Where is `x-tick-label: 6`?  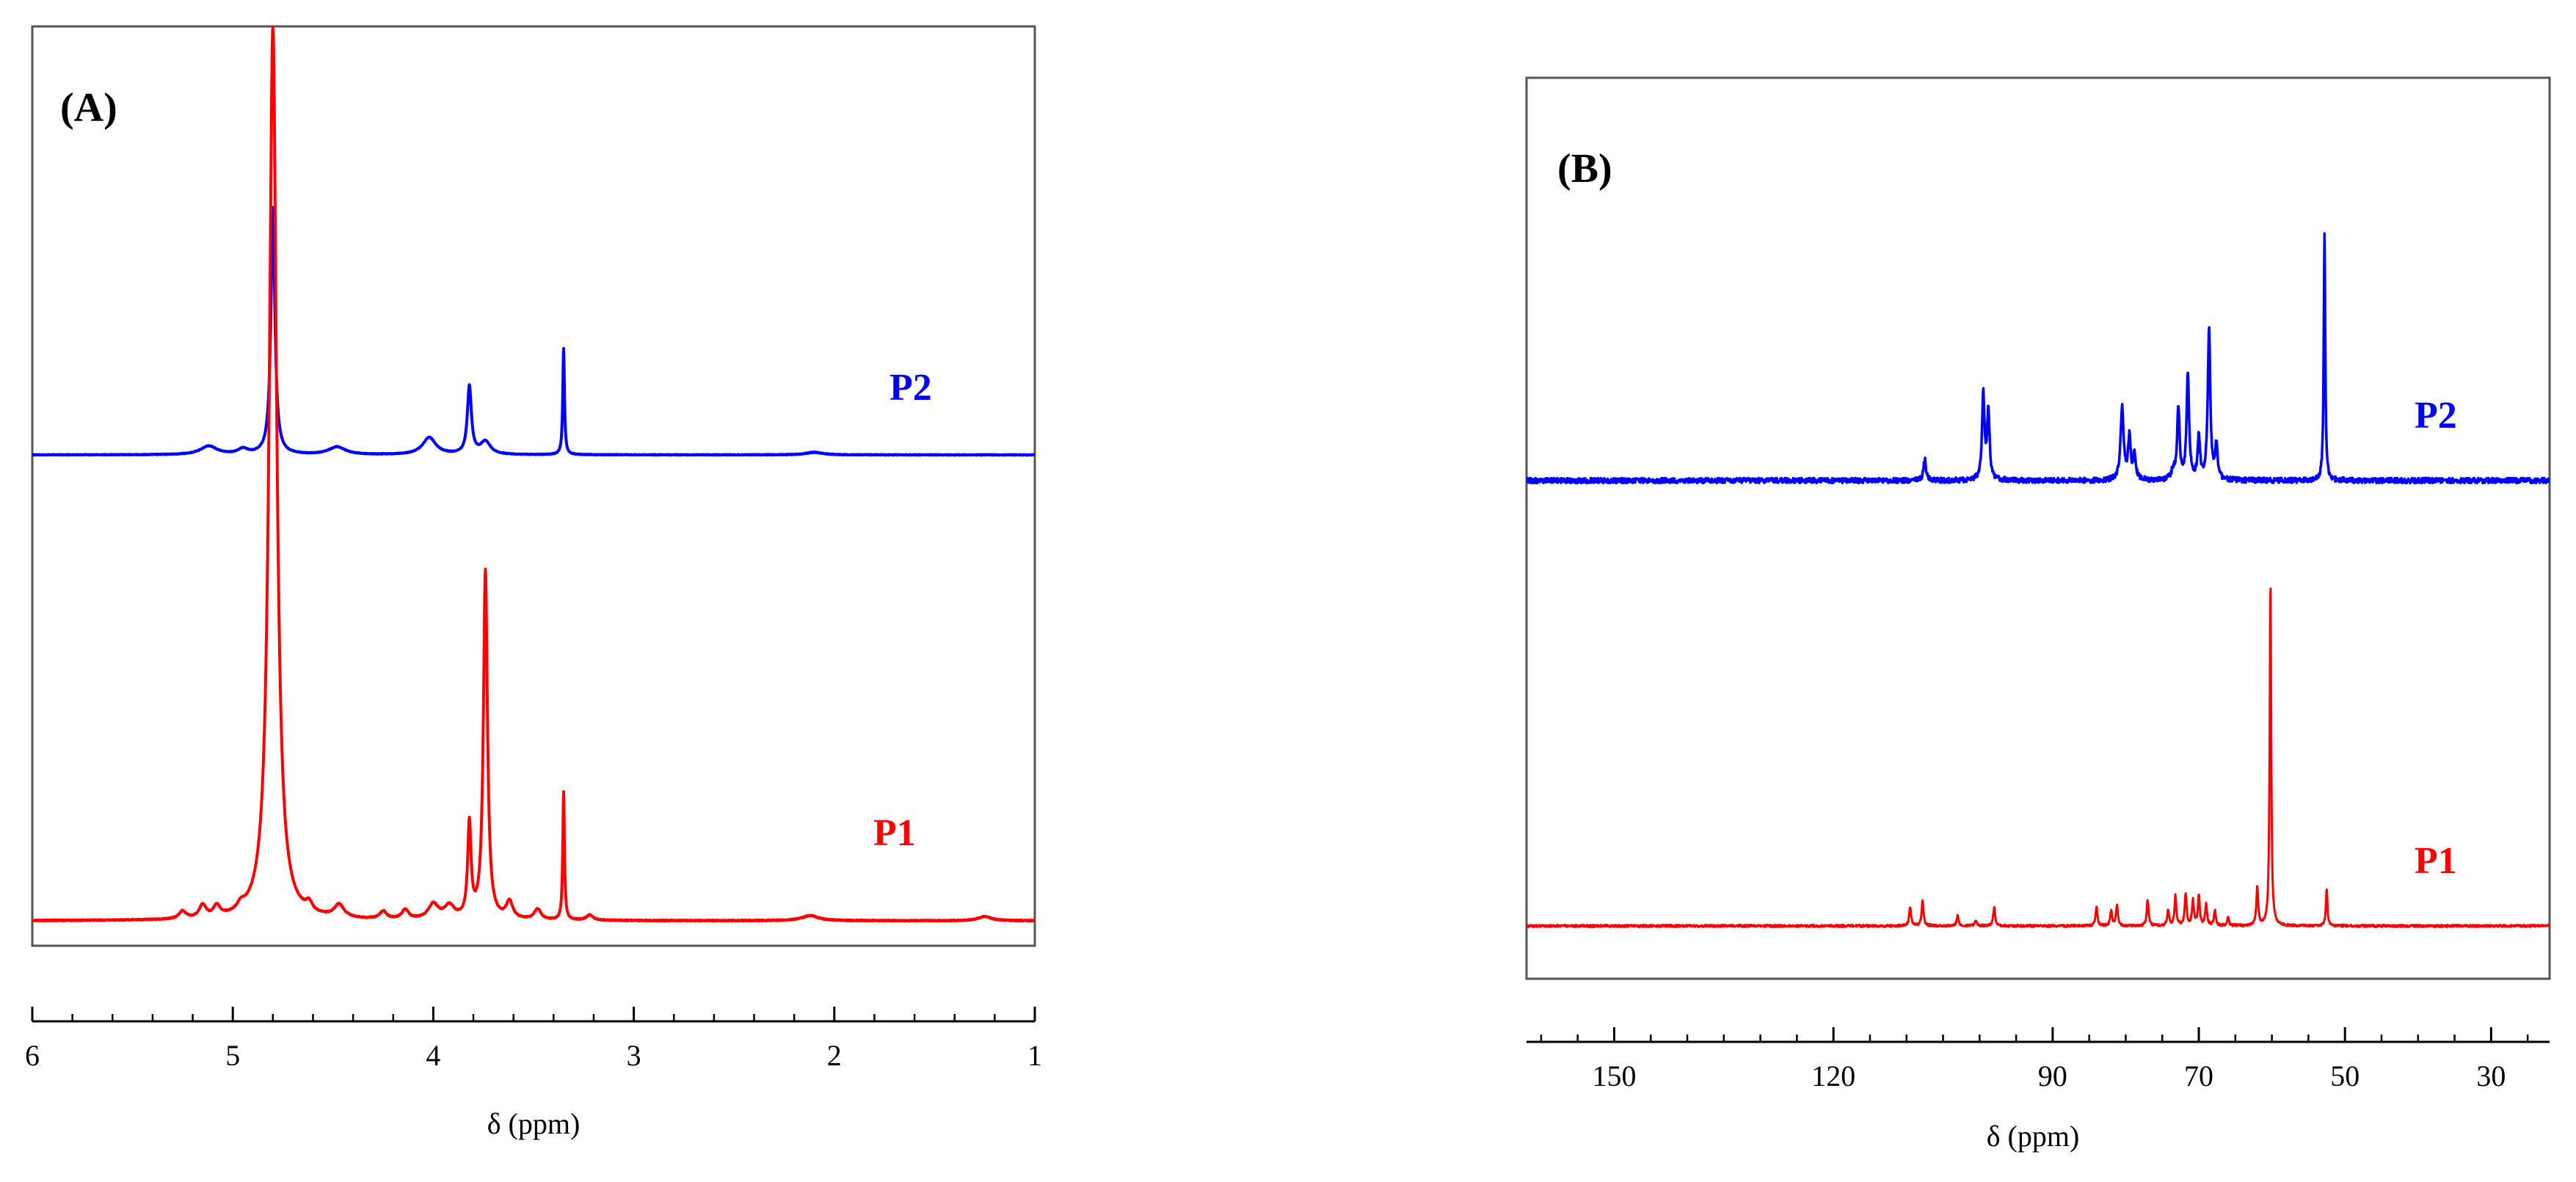
x-tick-label: 6 is located at coordinates (32, 1055).